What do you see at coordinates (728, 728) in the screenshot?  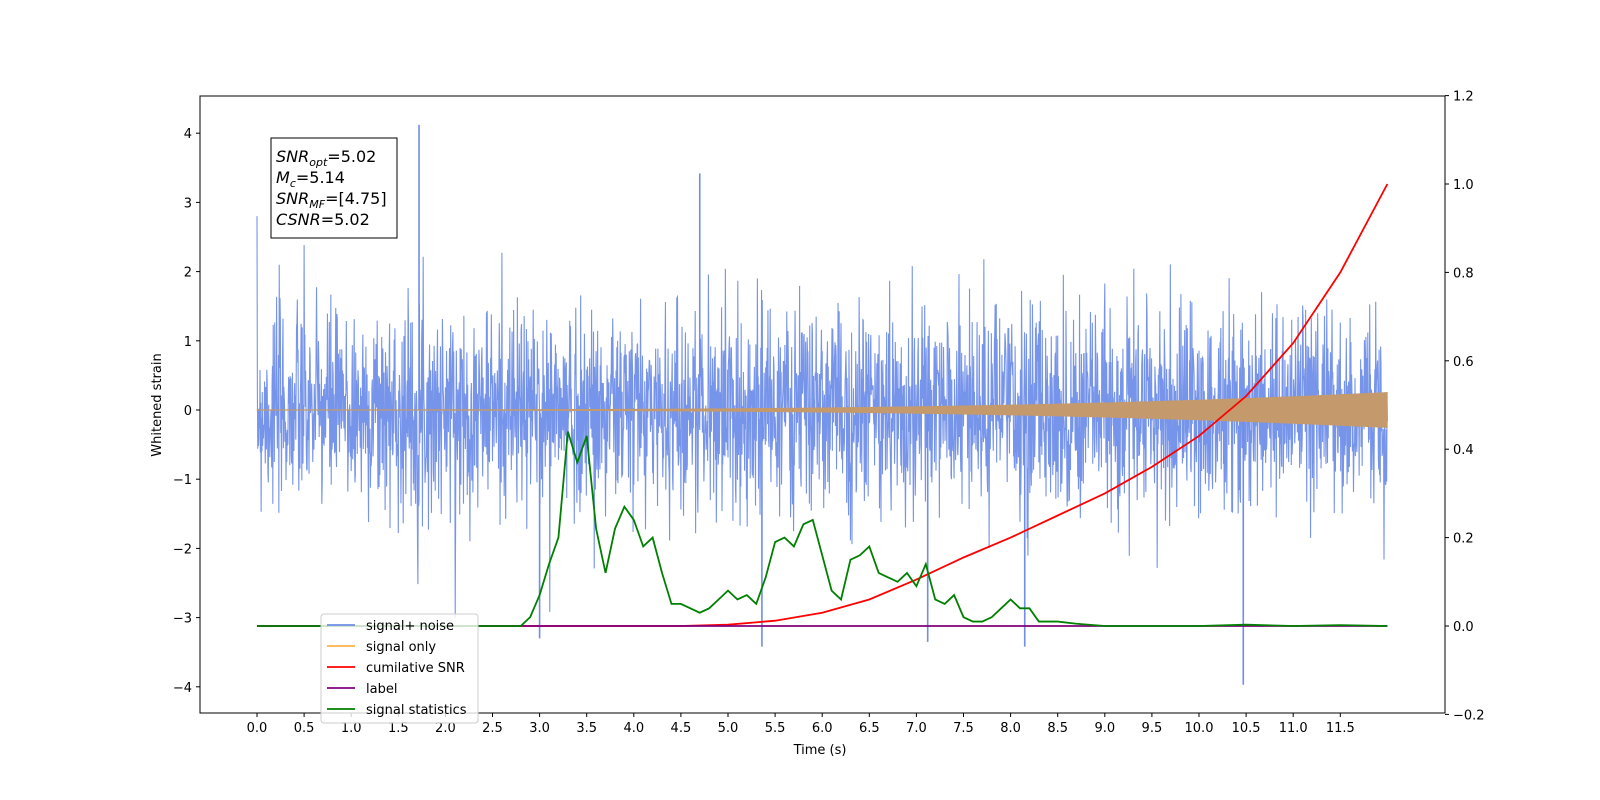 I see `x-tick-label: 5.0` at bounding box center [728, 728].